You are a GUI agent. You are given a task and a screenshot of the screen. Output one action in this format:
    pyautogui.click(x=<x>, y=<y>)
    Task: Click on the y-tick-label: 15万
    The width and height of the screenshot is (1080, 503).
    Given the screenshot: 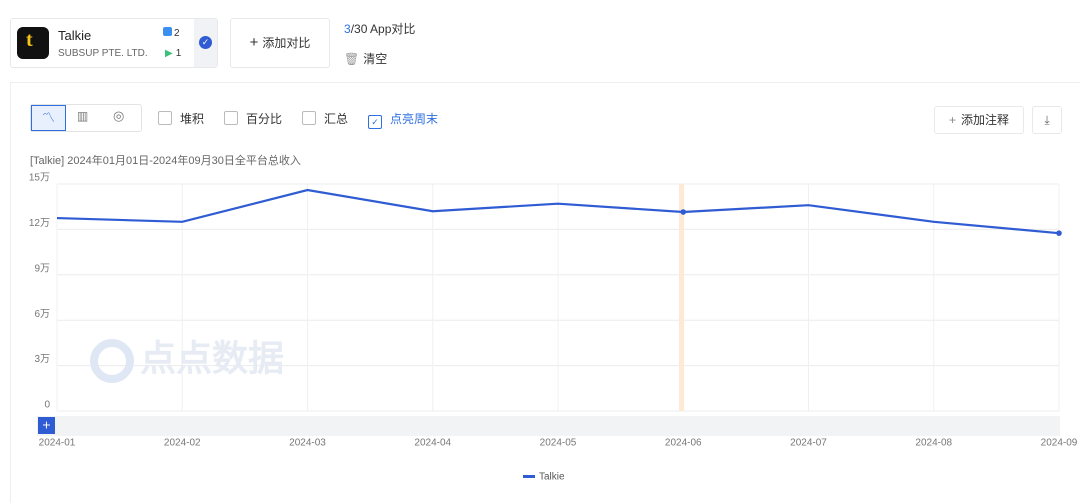 What is the action you would take?
    pyautogui.click(x=39, y=178)
    